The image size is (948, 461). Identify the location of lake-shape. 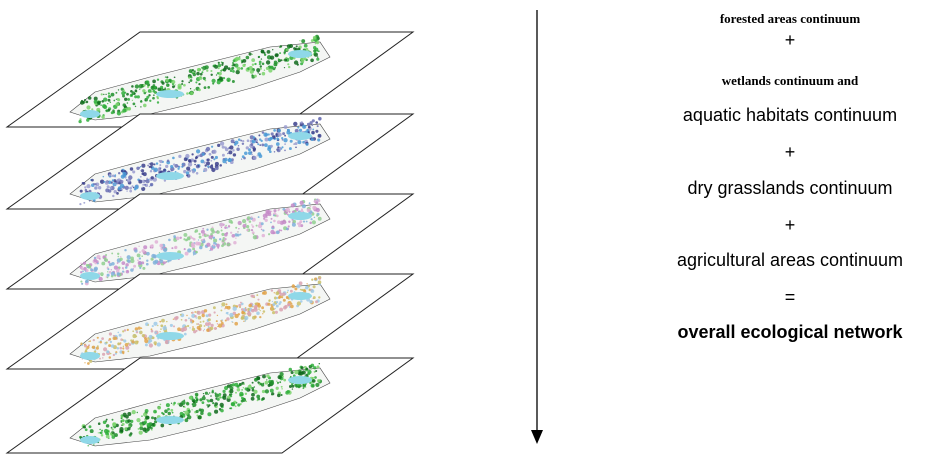
(300, 296).